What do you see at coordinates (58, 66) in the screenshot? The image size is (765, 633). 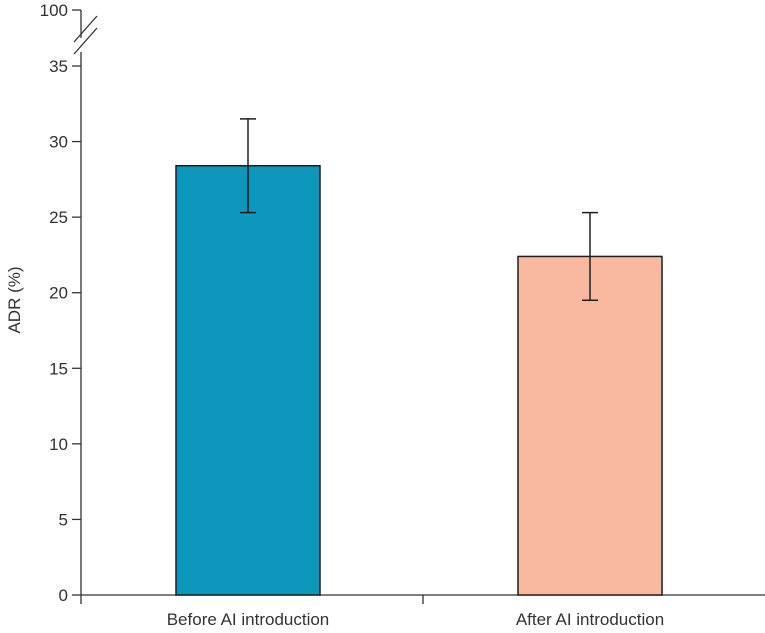 I see `y-tick-label: 35` at bounding box center [58, 66].